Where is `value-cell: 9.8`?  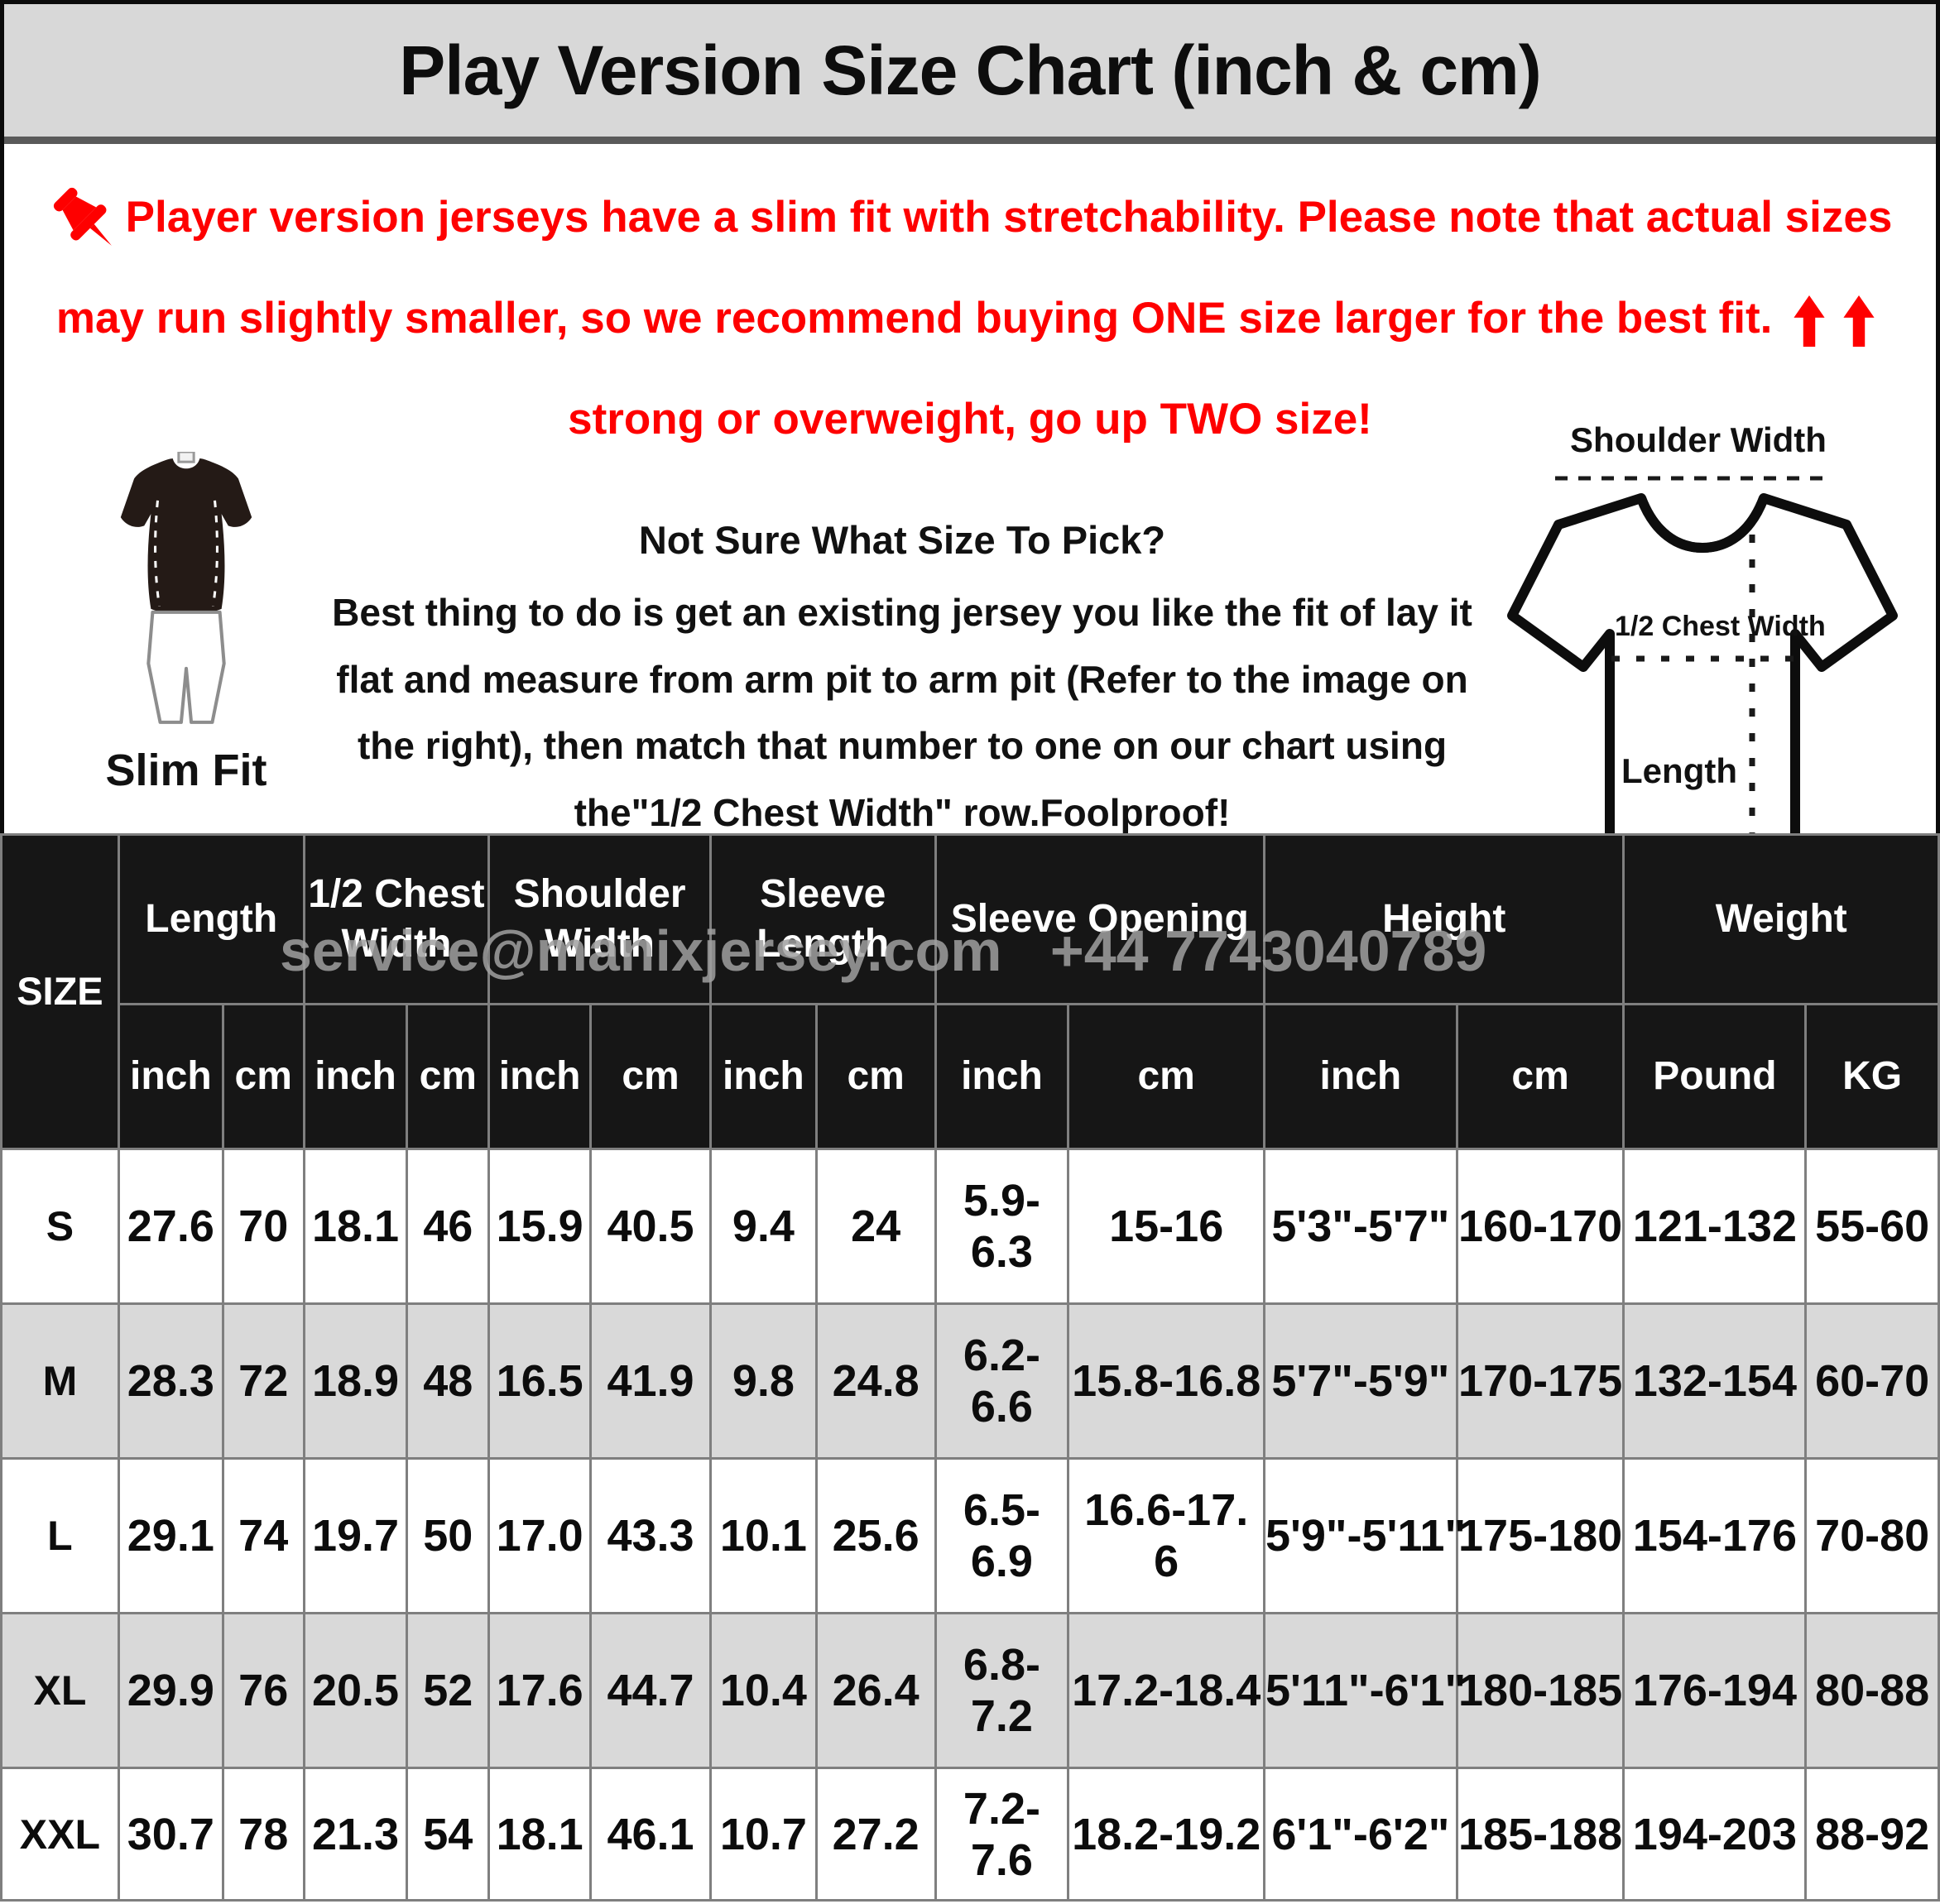
value-cell: 9.8 is located at coordinates (763, 1381).